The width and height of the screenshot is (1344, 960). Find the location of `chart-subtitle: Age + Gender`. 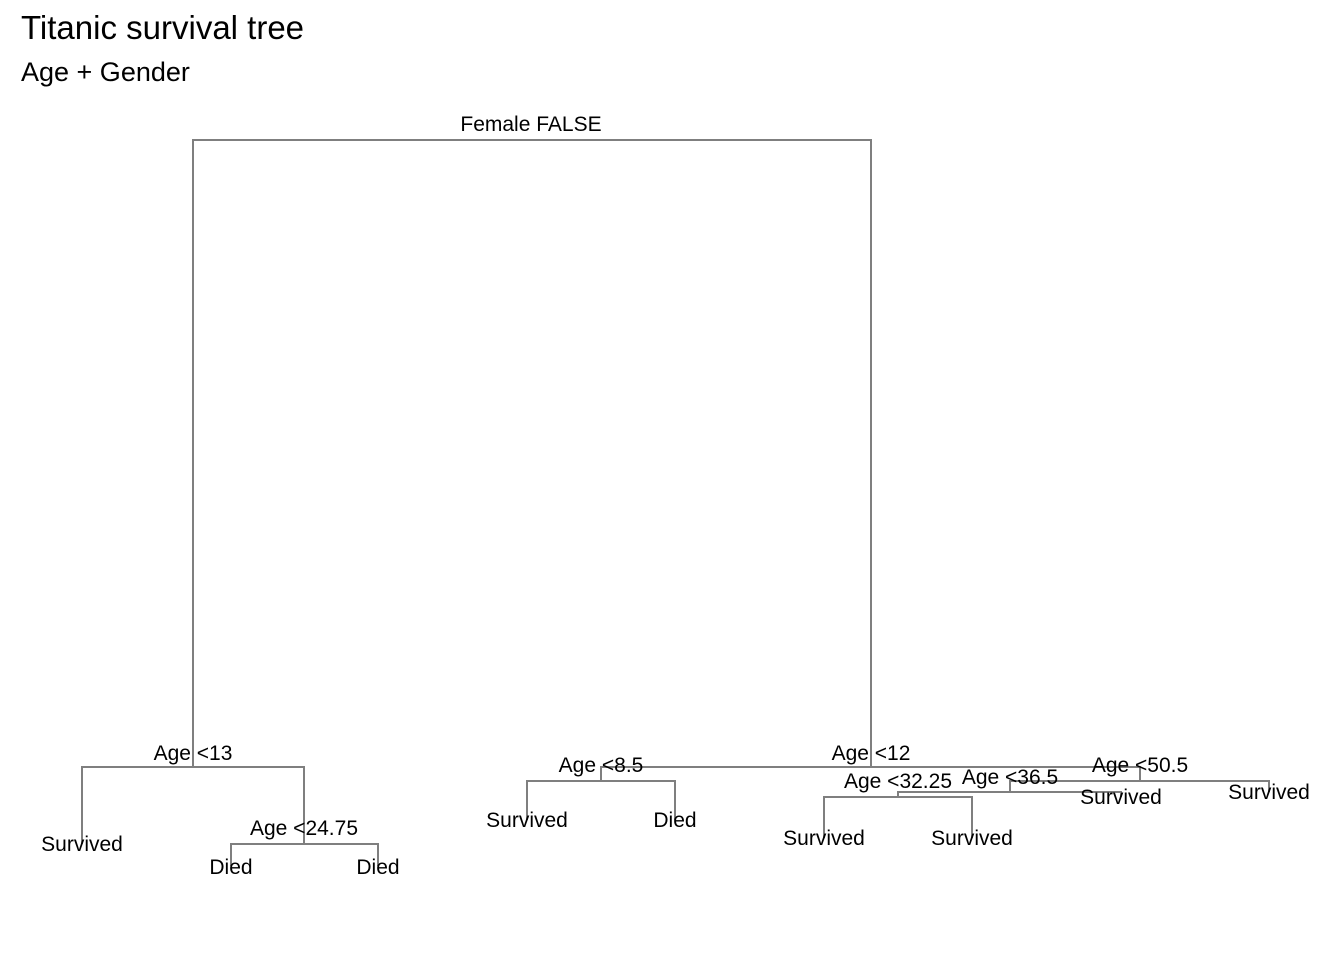

chart-subtitle: Age + Gender is located at coordinates (105, 72).